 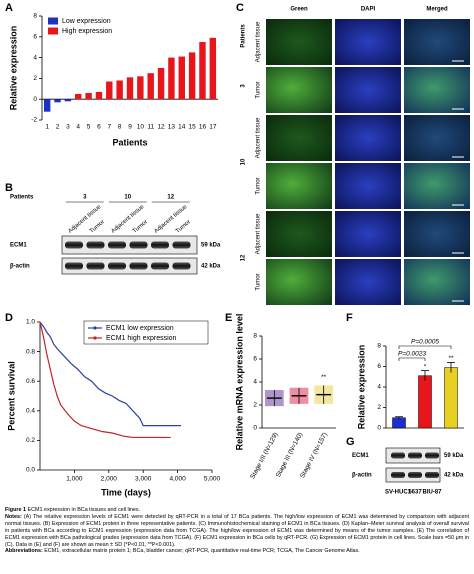 What do you see at coordinates (349, 318) in the screenshot?
I see `panel-label: F` at bounding box center [349, 318].